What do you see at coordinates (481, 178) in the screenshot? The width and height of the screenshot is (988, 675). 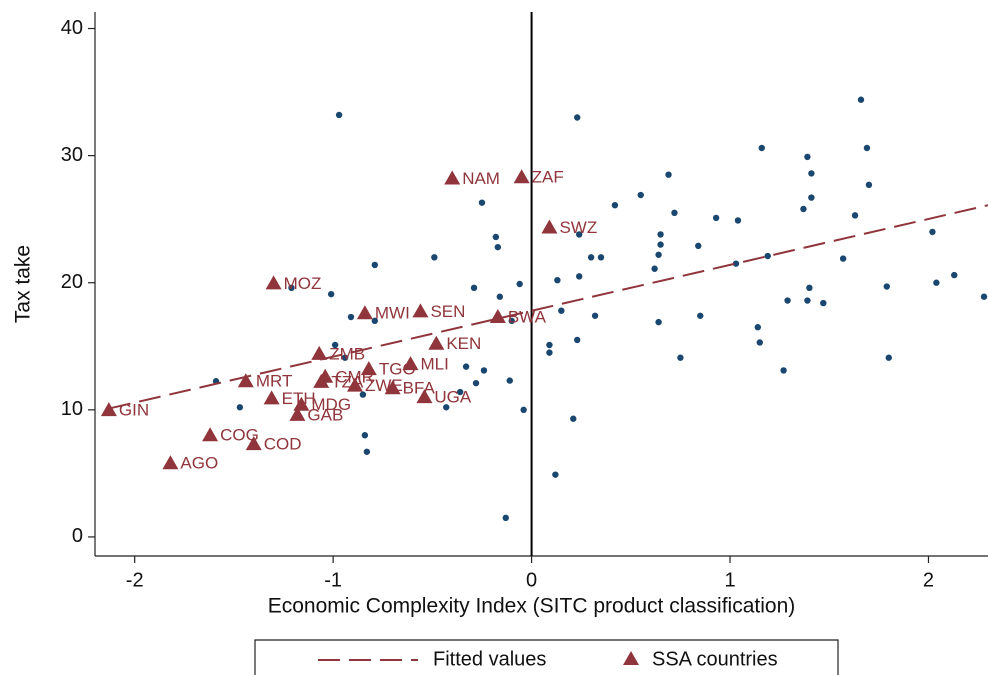 I see `point-label: NAM` at bounding box center [481, 178].